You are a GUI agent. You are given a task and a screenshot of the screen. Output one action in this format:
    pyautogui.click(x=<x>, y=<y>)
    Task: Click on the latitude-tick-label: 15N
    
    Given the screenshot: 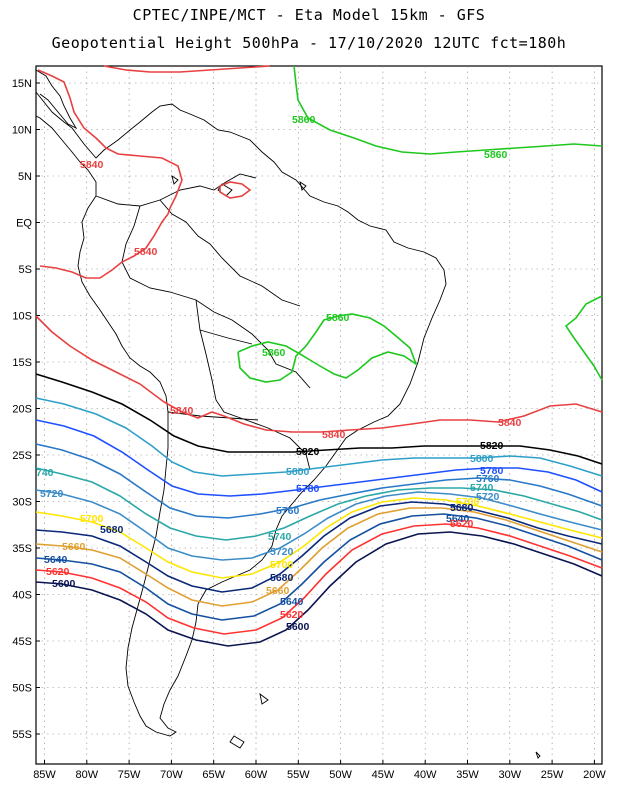 What is the action you would take?
    pyautogui.click(x=22, y=84)
    